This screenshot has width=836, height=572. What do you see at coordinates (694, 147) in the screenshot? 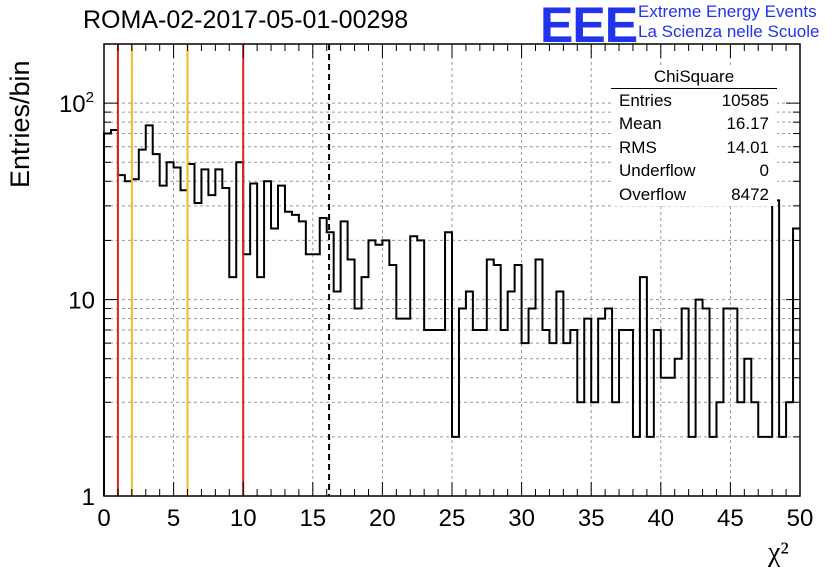
I see `stats-row-rms: RMS 14.01` at bounding box center [694, 147].